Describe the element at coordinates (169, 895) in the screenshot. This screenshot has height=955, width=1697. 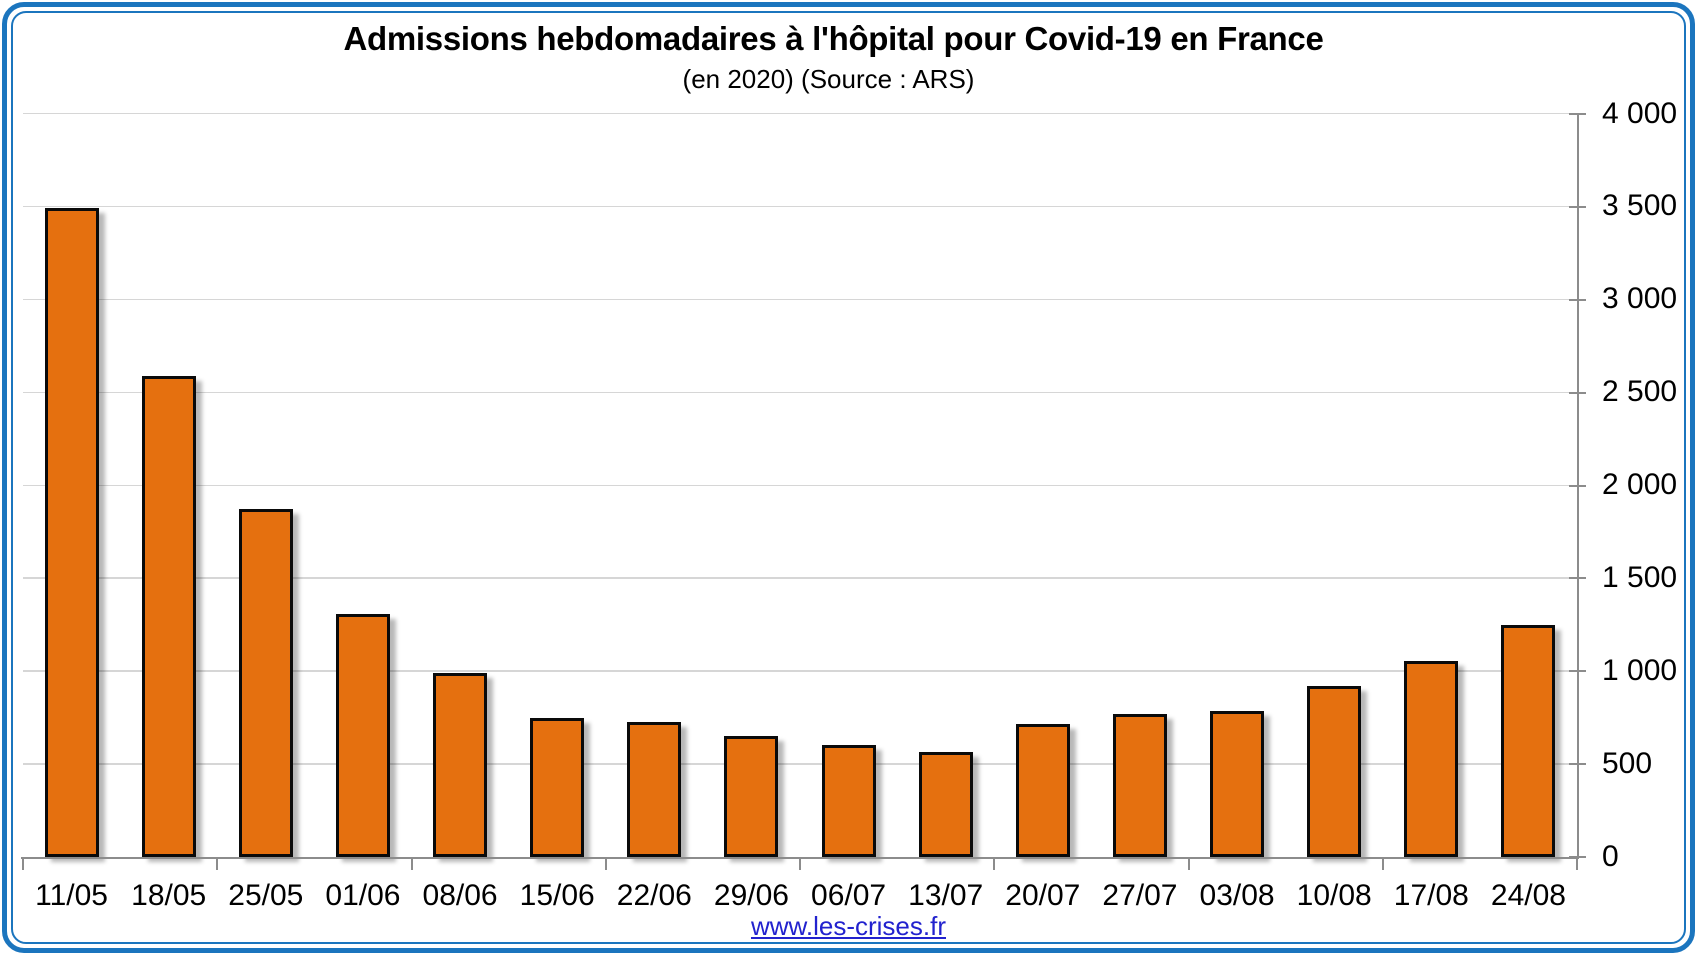
I see `x-tick-label: 18/05` at that location.